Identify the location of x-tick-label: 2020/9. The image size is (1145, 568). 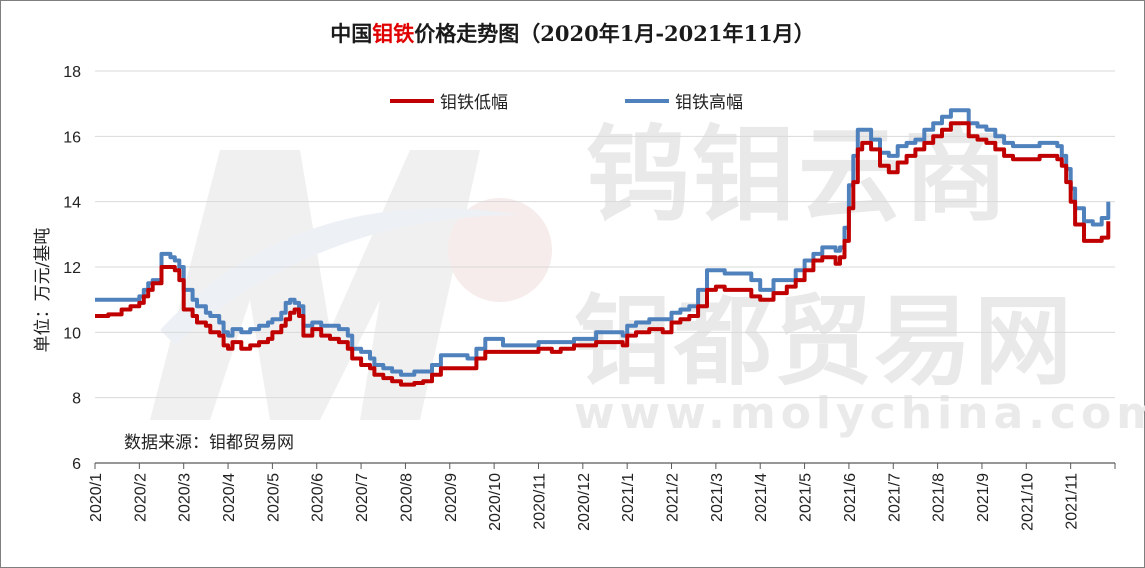
(451, 497).